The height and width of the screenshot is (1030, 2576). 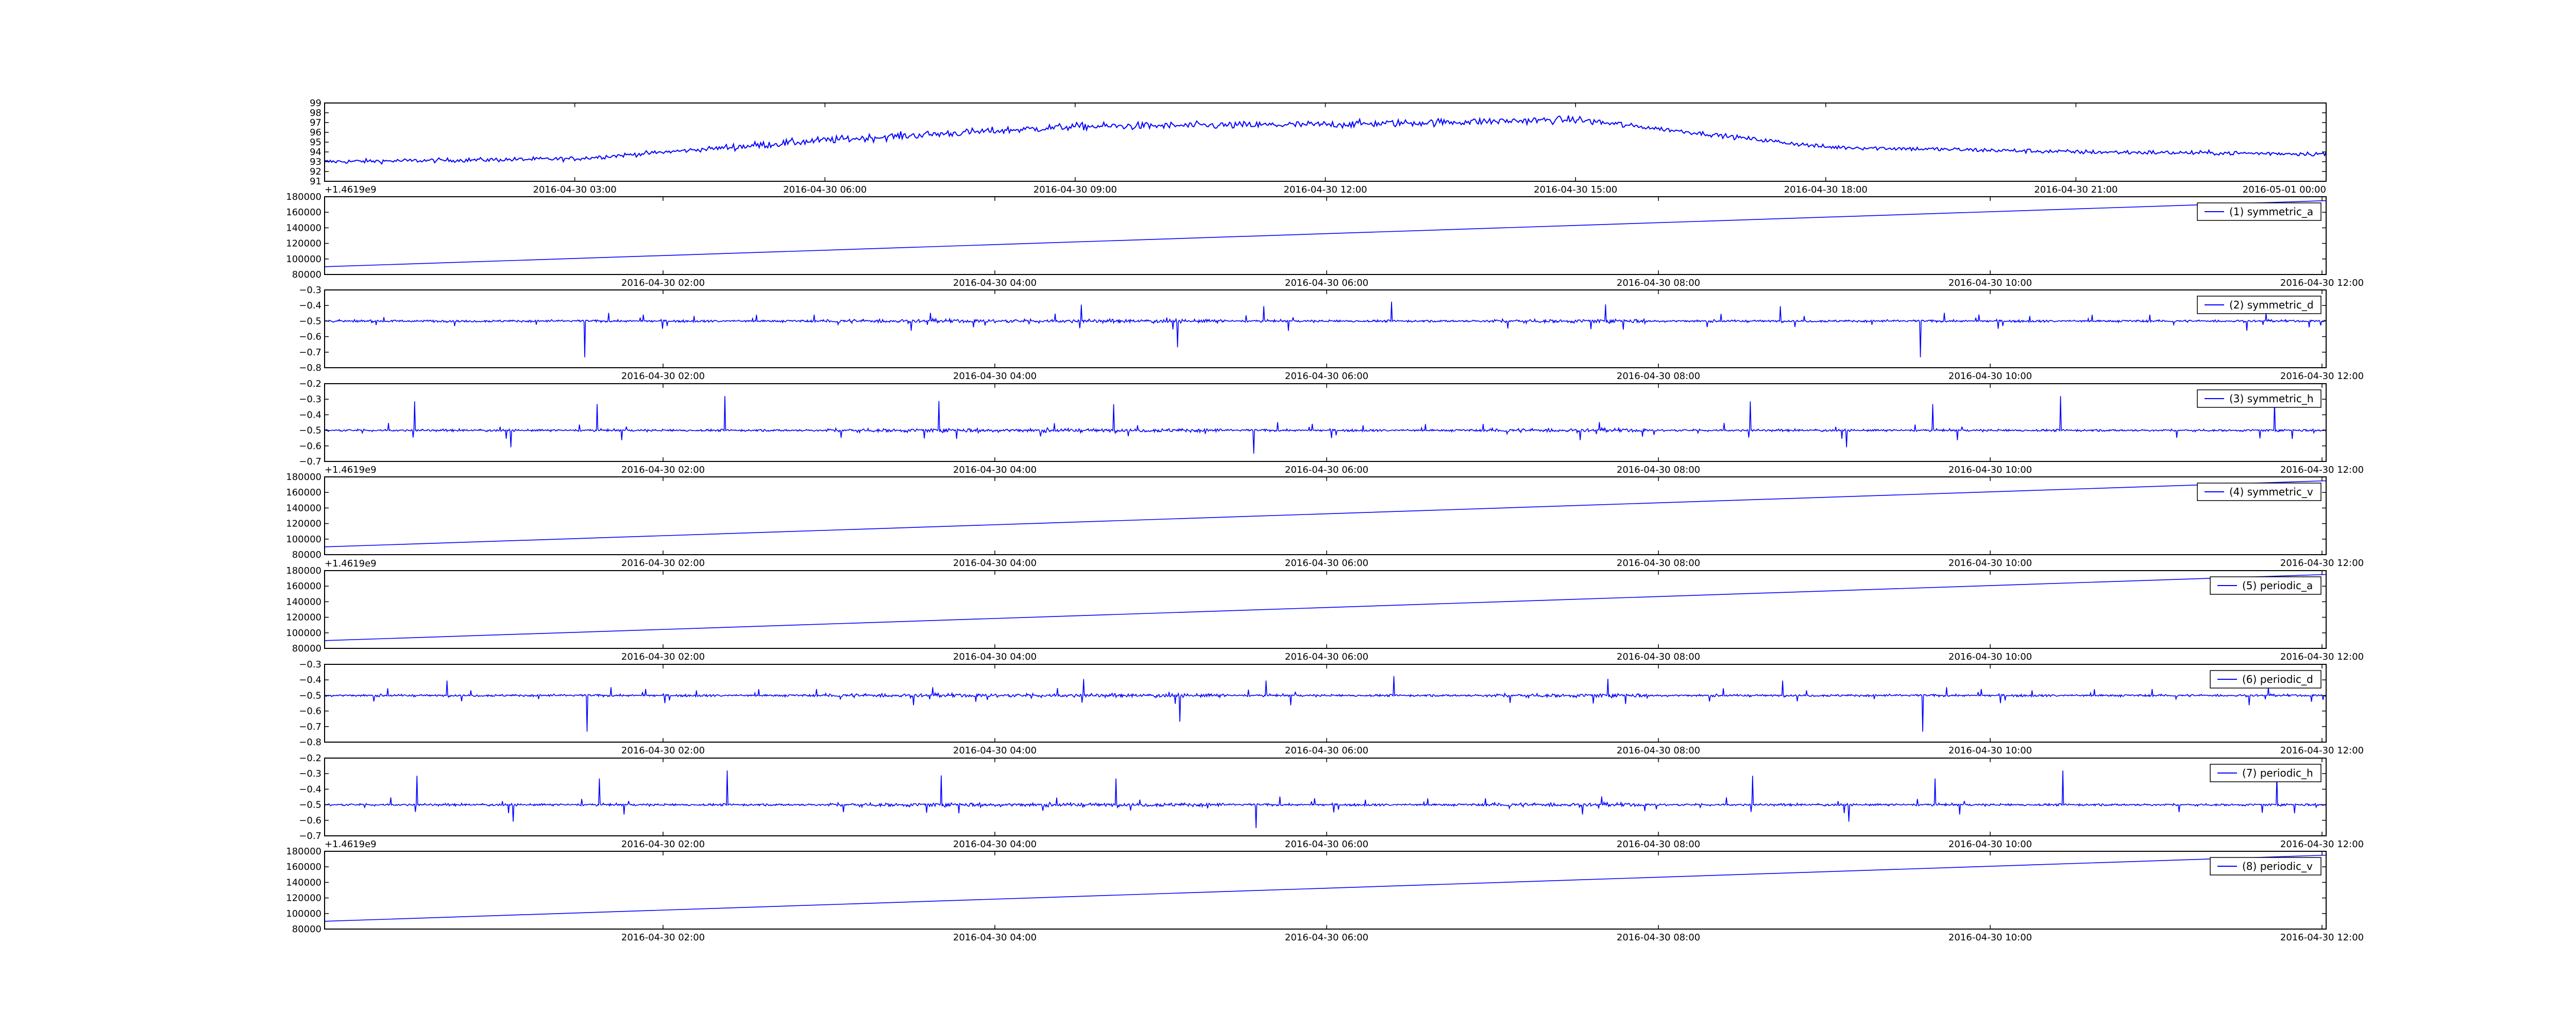 What do you see at coordinates (315, 181) in the screenshot?
I see `y-tick-label: 91` at bounding box center [315, 181].